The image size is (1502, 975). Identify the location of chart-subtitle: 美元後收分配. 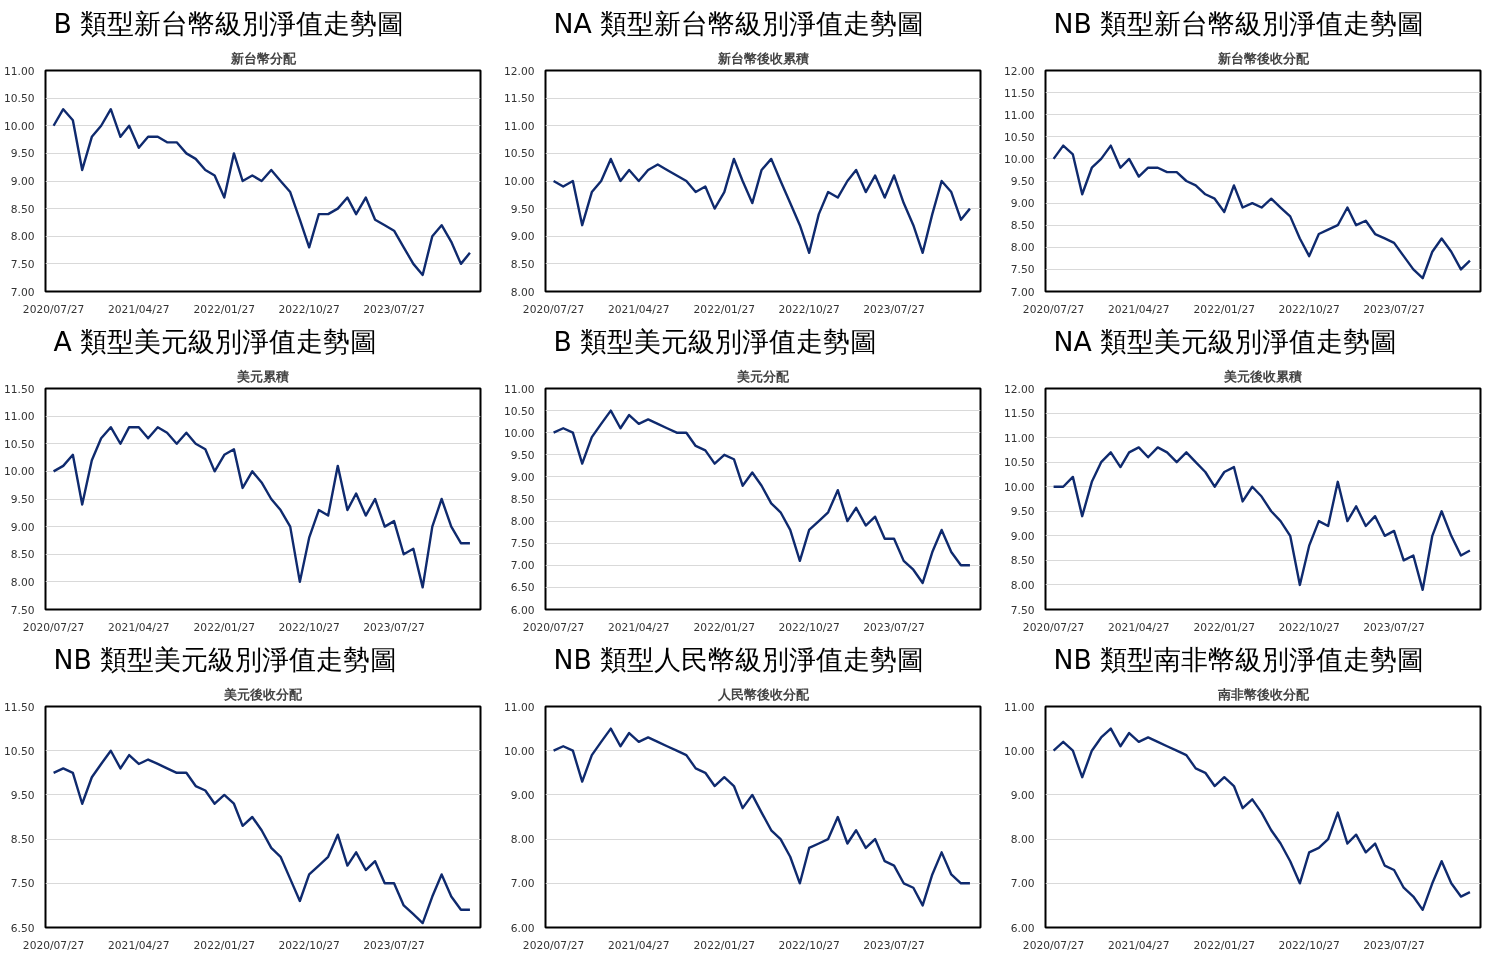
(263, 694).